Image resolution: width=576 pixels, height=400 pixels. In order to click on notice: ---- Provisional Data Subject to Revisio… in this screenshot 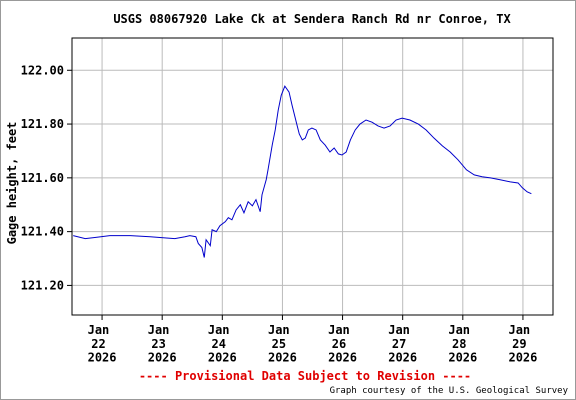, I will do `click(305, 376)`.